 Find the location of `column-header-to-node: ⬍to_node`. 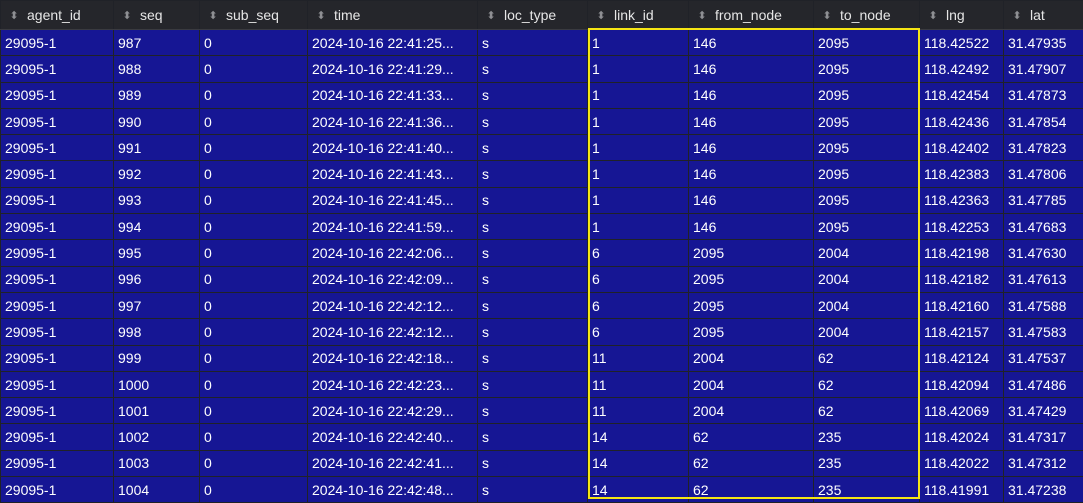

column-header-to-node: ⬍to_node is located at coordinates (867, 15).